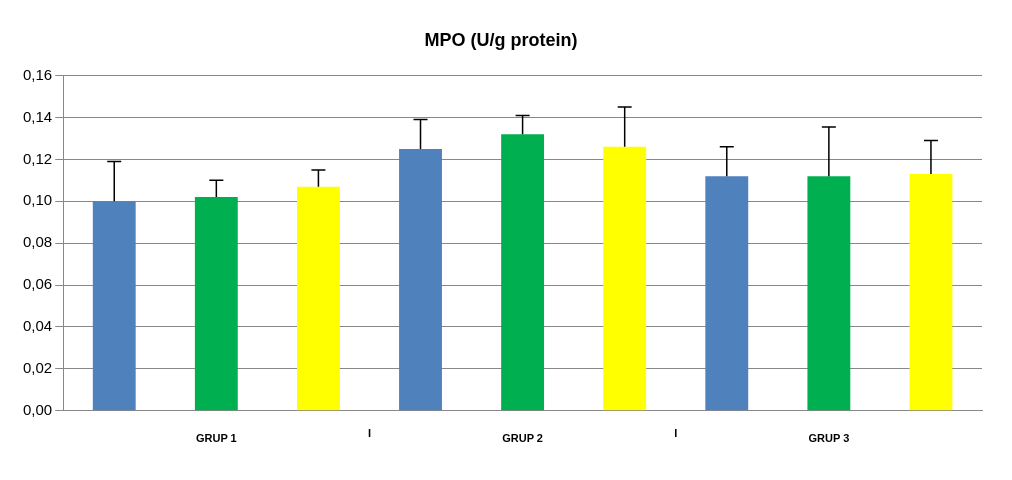 Image resolution: width=1012 pixels, height=480 pixels. Describe the element at coordinates (216, 438) in the screenshot. I see `x-tick-label: GRUP 1` at that location.